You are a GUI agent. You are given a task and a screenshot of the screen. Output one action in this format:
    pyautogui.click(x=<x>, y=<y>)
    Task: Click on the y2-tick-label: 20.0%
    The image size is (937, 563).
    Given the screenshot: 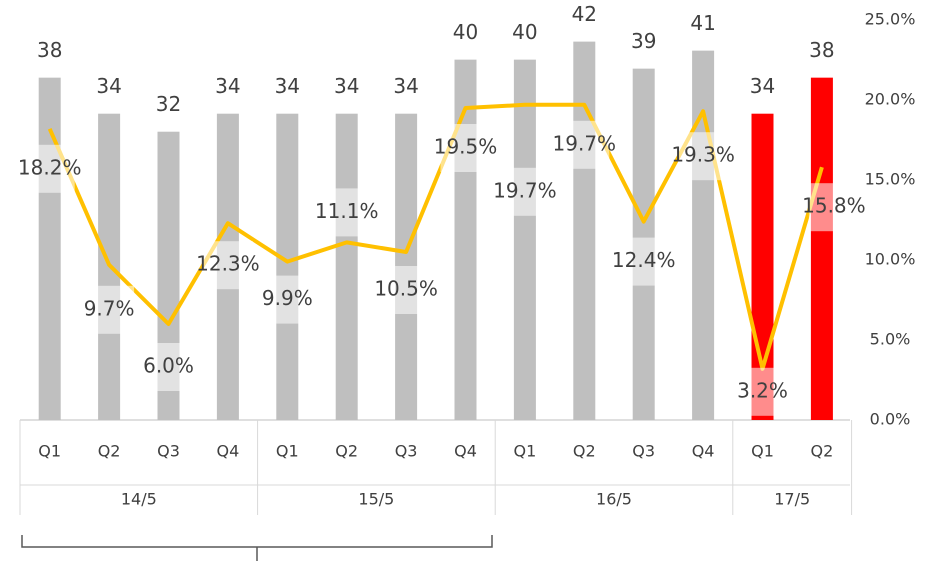 What is the action you would take?
    pyautogui.click(x=890, y=99)
    